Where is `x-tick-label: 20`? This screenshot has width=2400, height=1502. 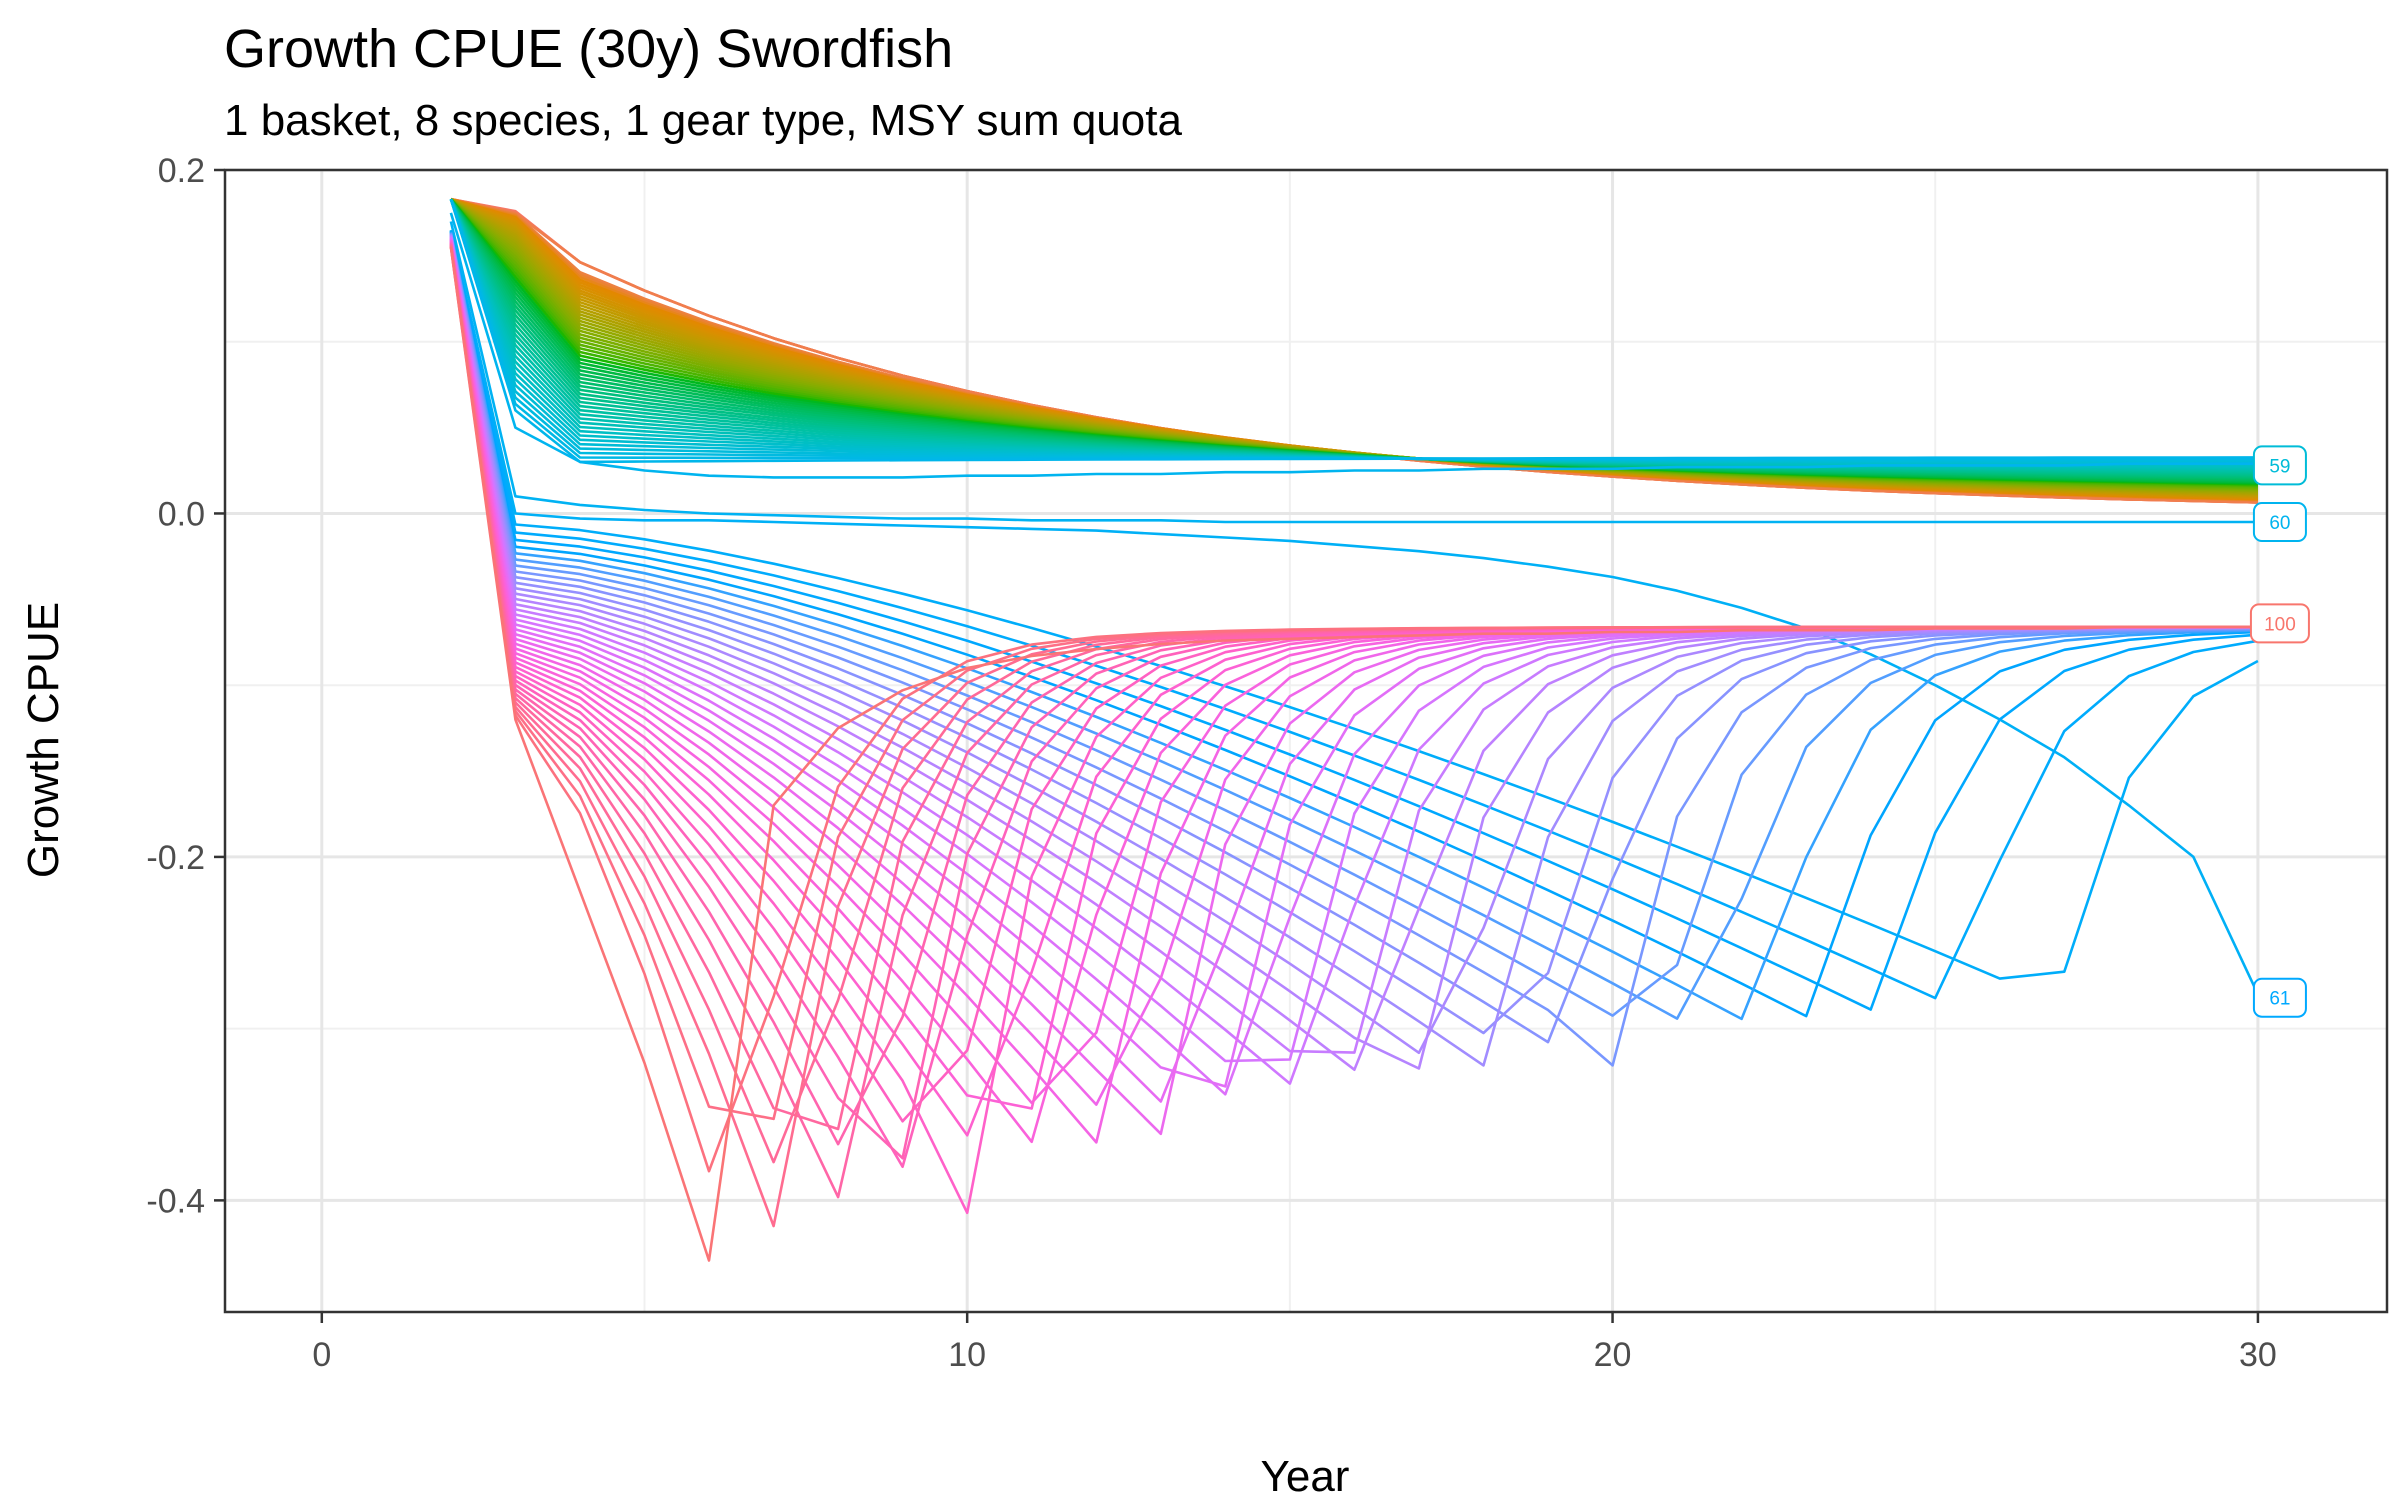
x-tick-label: 20 is located at coordinates (1613, 1355).